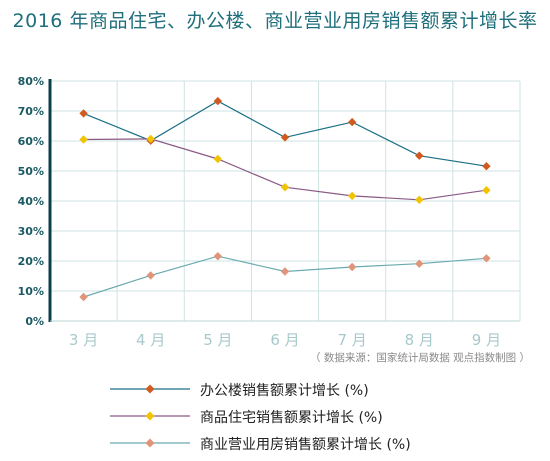 This screenshot has width=550, height=461. Describe the element at coordinates (34, 321) in the screenshot. I see `y-tick-label: 0%` at that location.